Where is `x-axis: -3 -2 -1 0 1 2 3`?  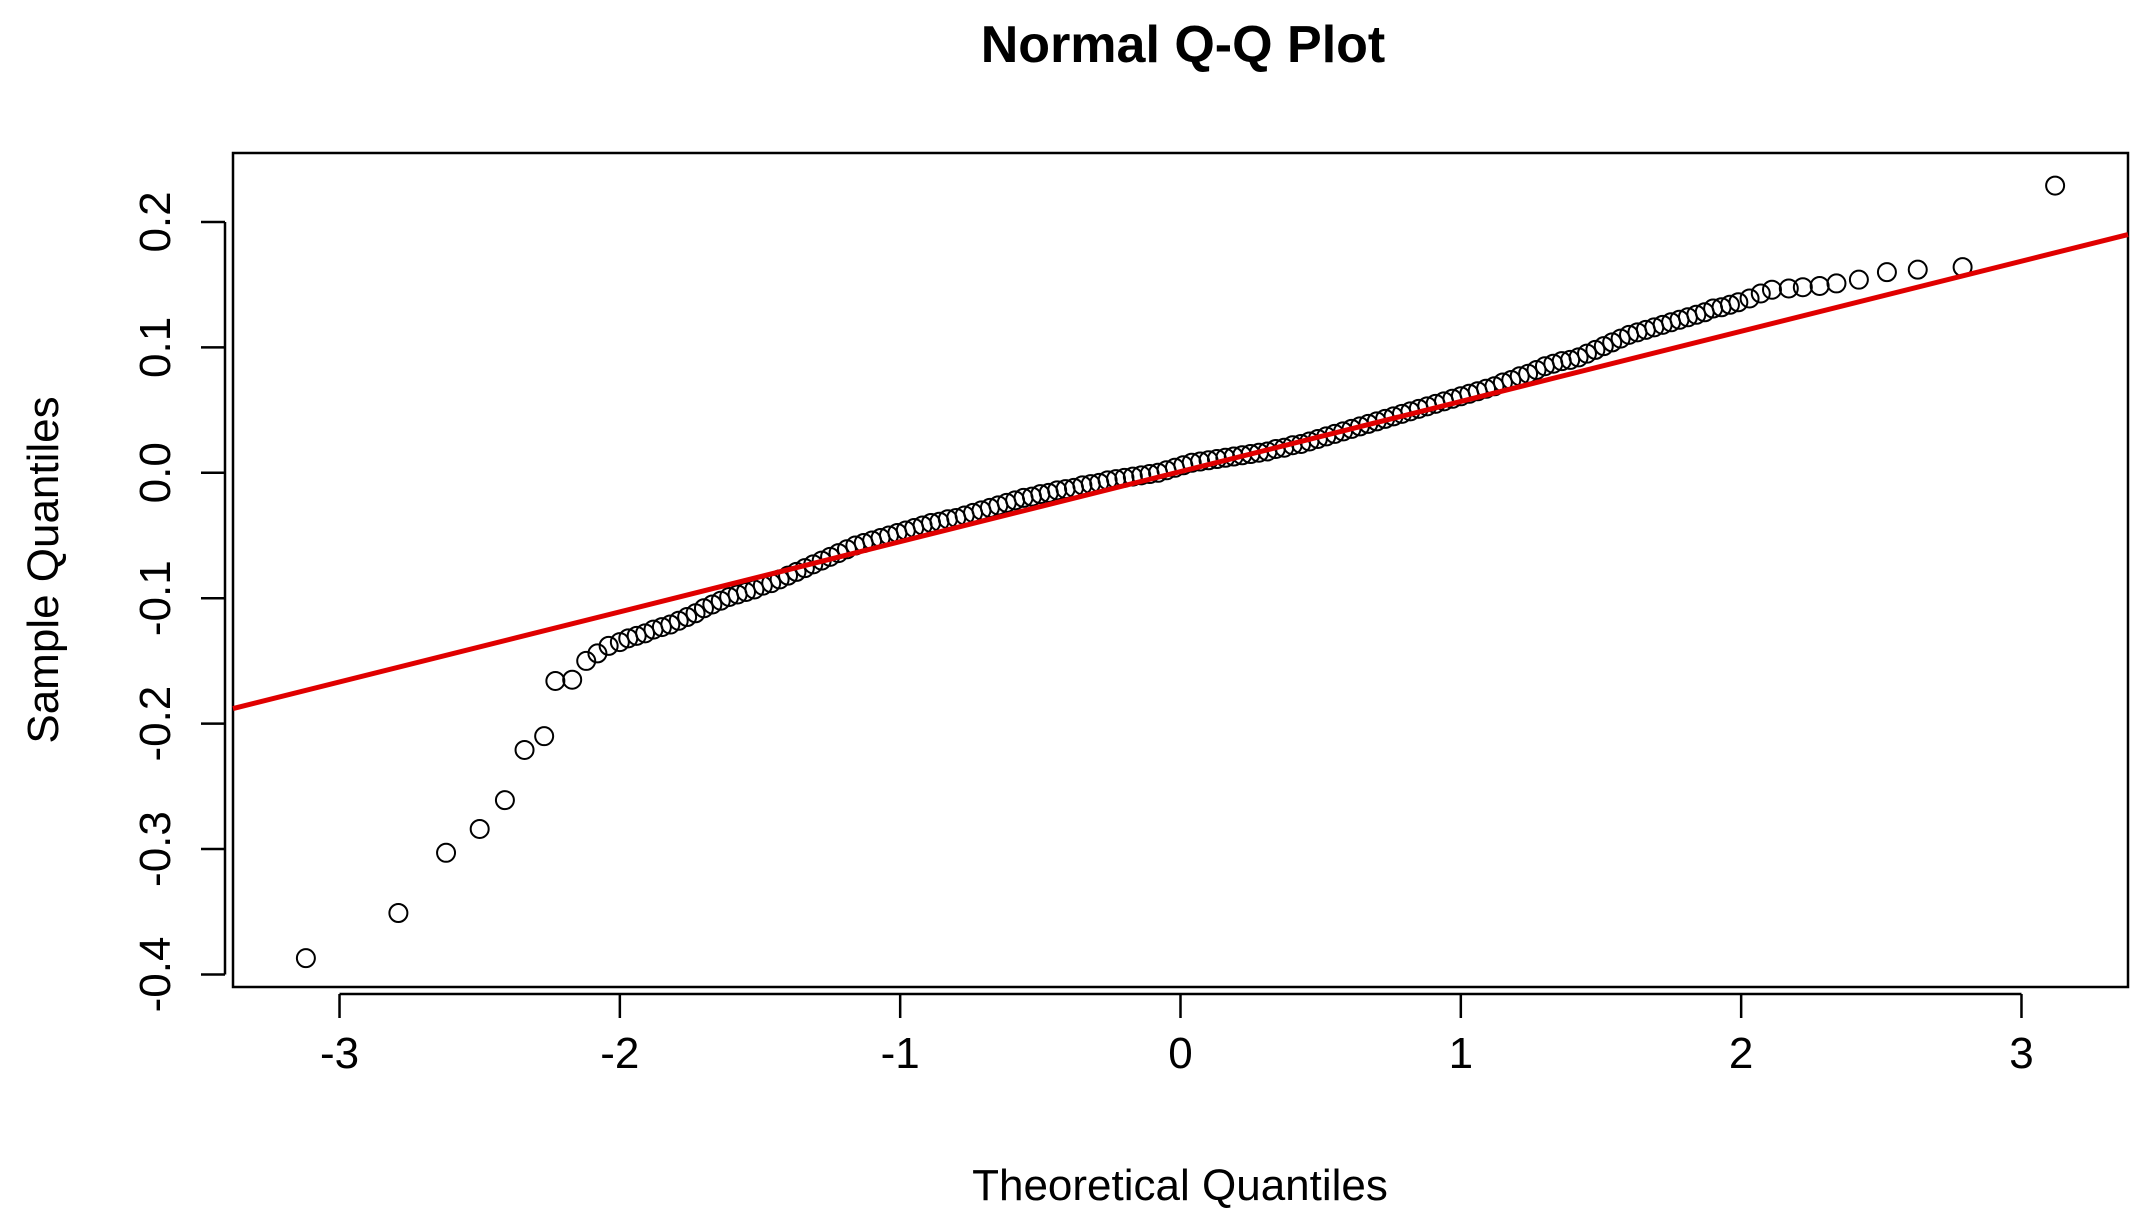
x-axis: -3 -2 -1 0 1 2 3 is located at coordinates (1177, 1035).